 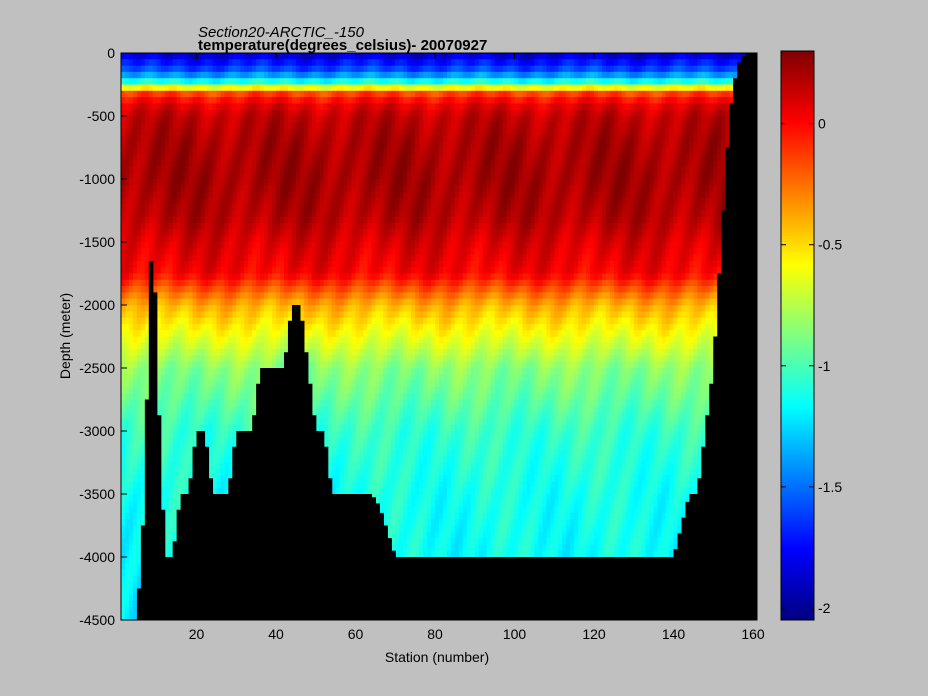 What do you see at coordinates (342, 45) in the screenshot?
I see `chart-subtitle: temperature(degrees_celsius)- 20070927` at bounding box center [342, 45].